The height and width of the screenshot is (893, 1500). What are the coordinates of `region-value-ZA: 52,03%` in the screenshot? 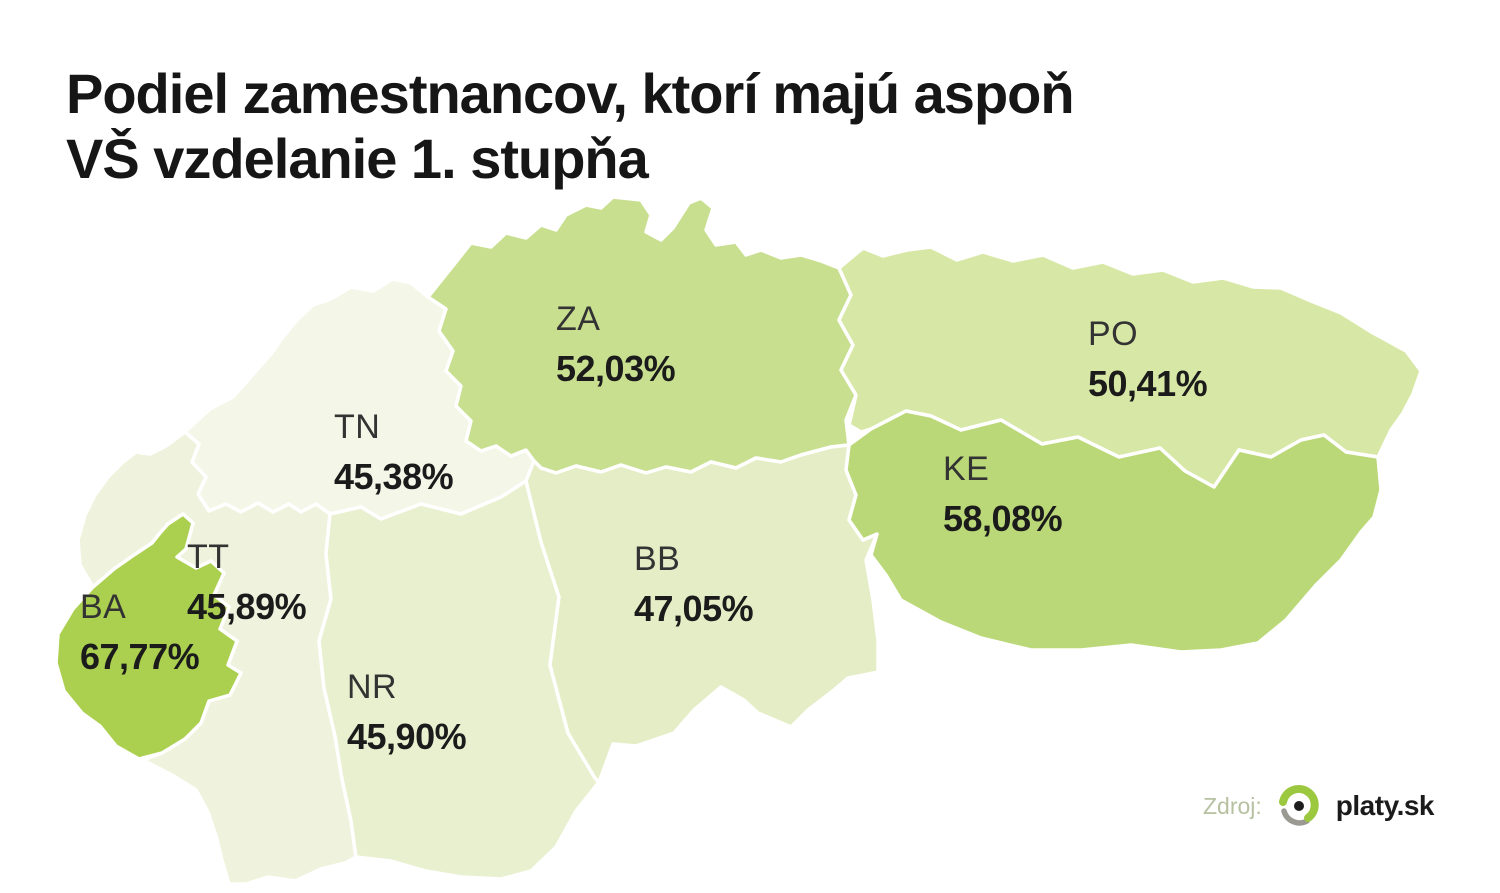 It's located at (616, 368).